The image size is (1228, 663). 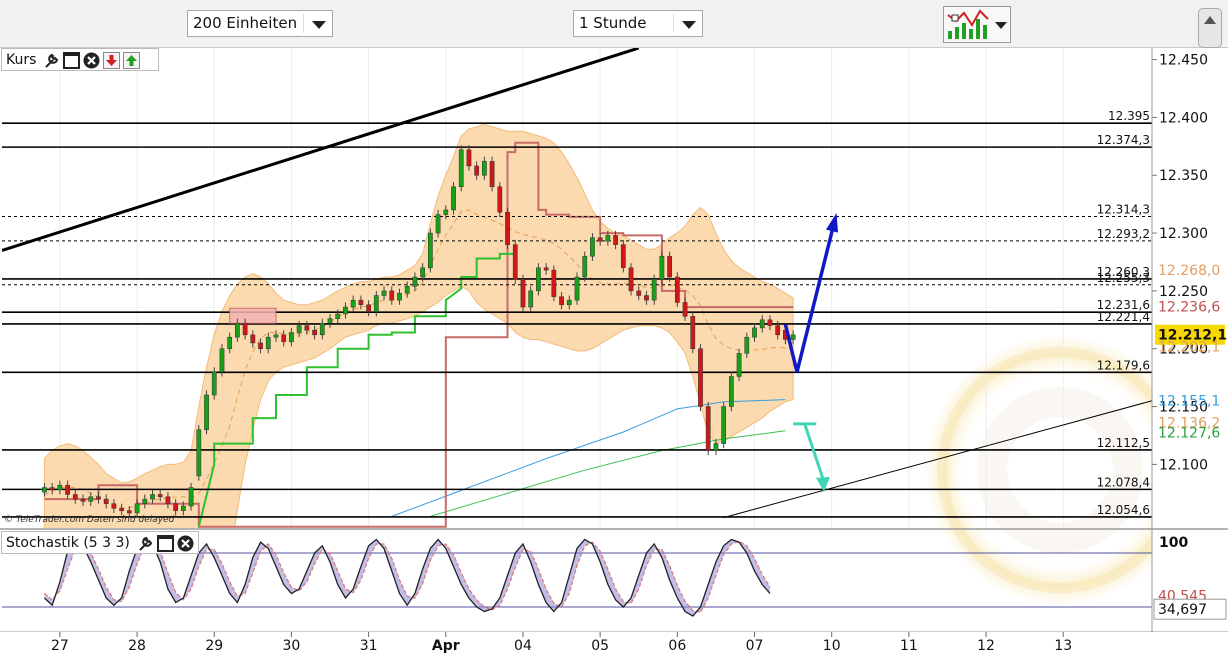 I want to click on horizontal-level-label: 12.112,5, so click(x=1123, y=443).